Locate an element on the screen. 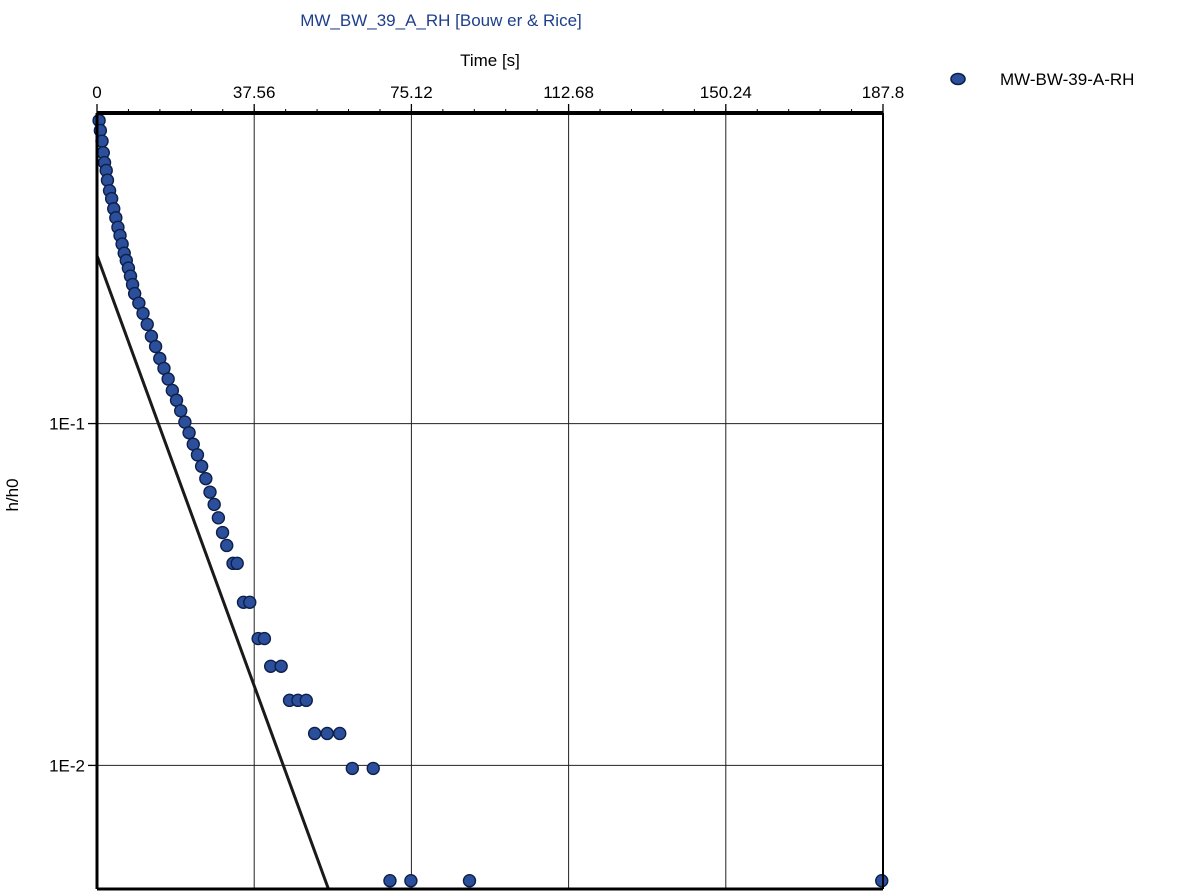 This screenshot has width=1182, height=892. x-tick-label: 187.8 is located at coordinates (883, 92).